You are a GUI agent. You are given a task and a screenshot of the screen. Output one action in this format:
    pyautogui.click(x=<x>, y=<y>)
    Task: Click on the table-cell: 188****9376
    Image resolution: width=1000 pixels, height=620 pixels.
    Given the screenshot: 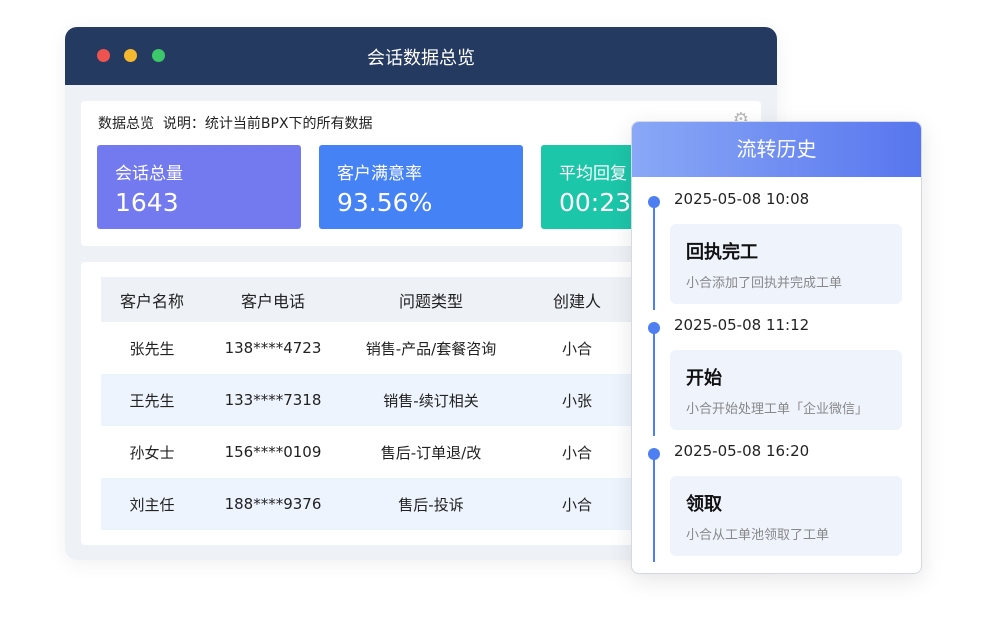 What is the action you would take?
    pyautogui.click(x=273, y=504)
    